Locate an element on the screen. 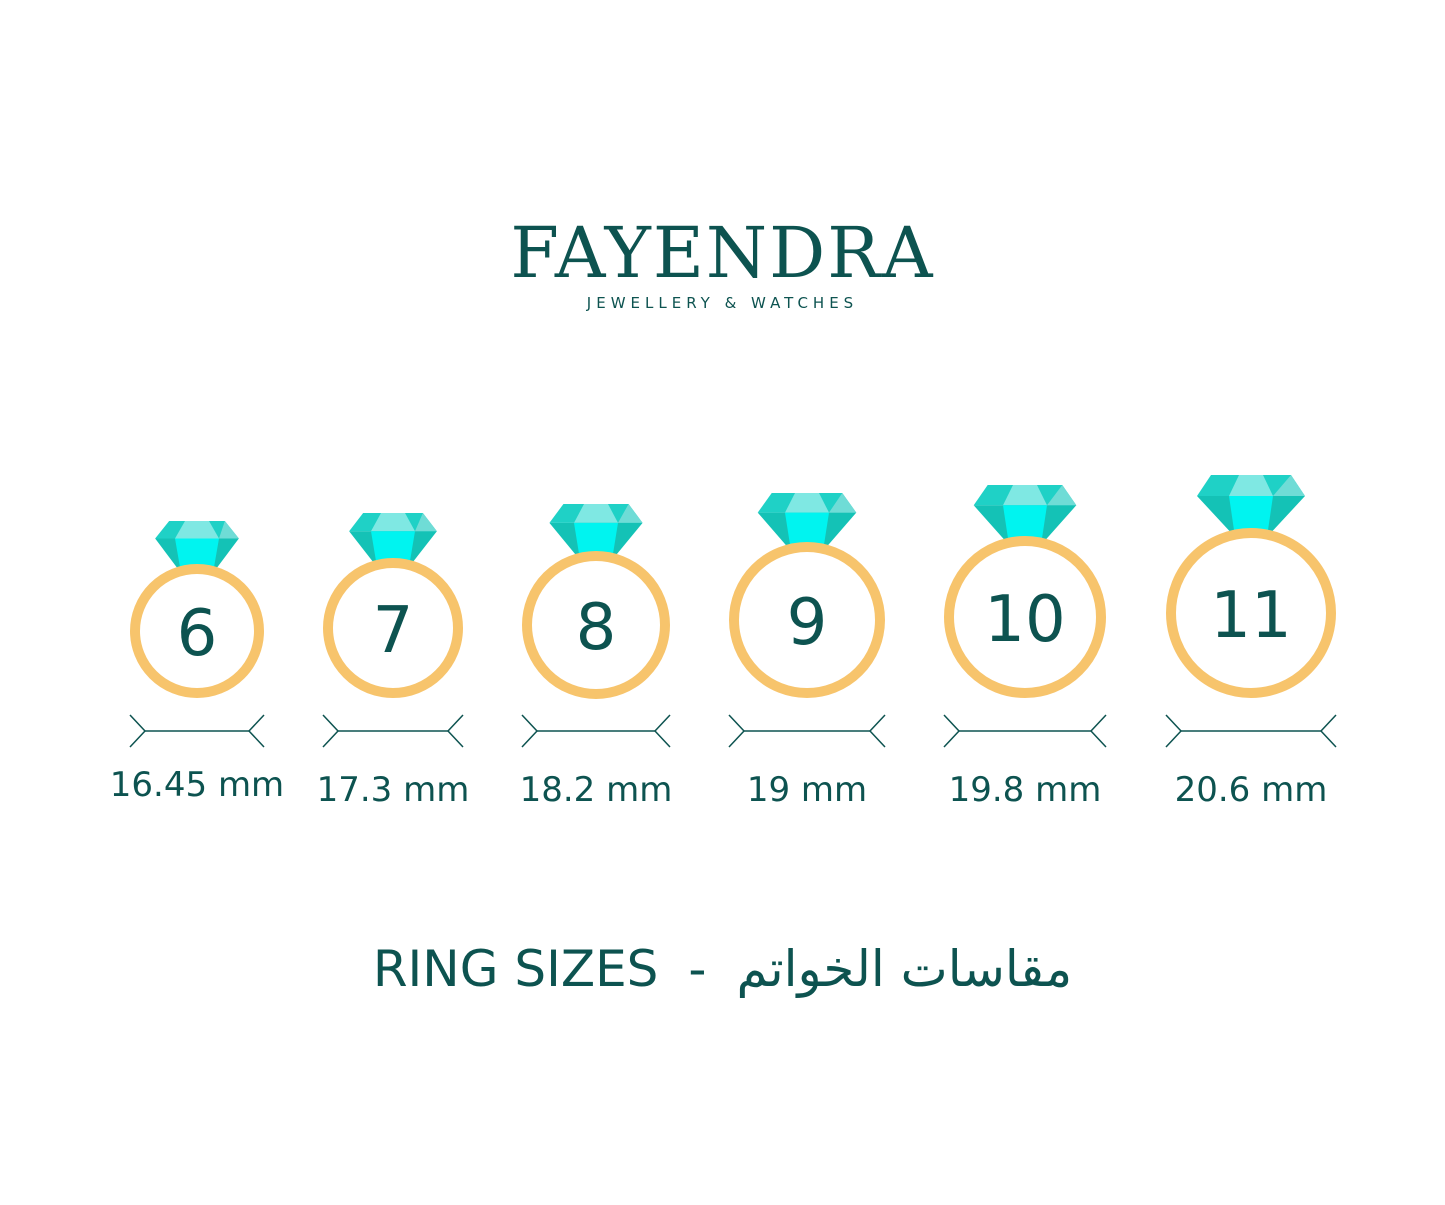  ring-diameter-label: 19.8 mm is located at coordinates (1025, 790).